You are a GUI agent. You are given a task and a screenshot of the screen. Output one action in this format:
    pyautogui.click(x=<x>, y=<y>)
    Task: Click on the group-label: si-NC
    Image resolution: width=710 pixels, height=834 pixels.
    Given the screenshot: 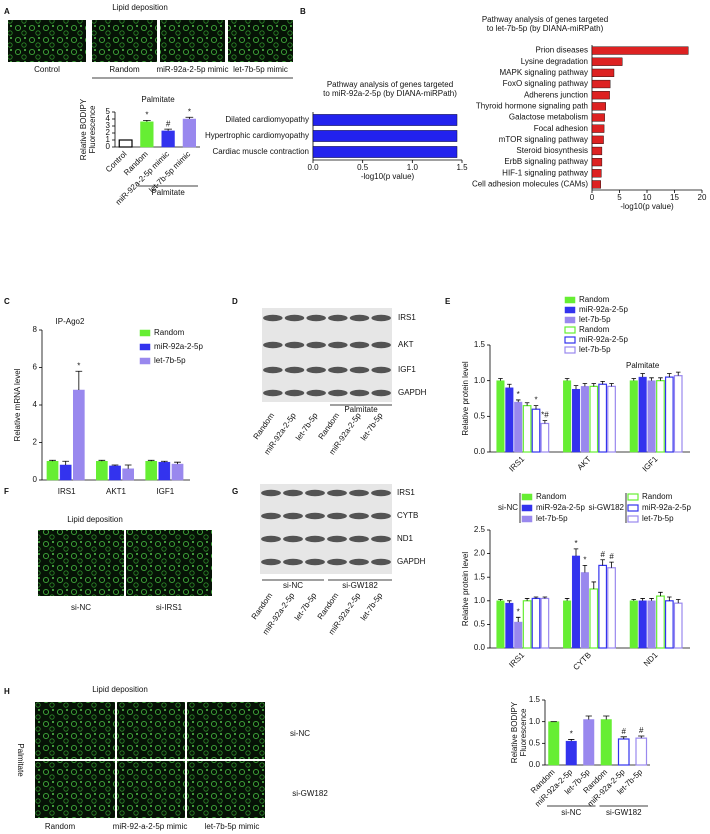 What is the action you would take?
    pyautogui.click(x=293, y=585)
    